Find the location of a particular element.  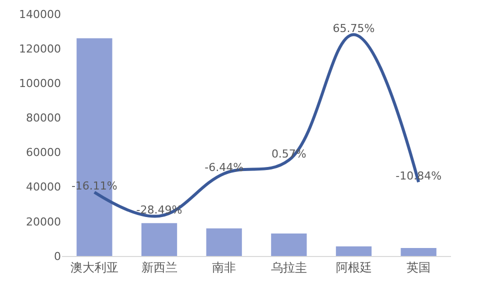

data-label: -6.44% is located at coordinates (224, 167).